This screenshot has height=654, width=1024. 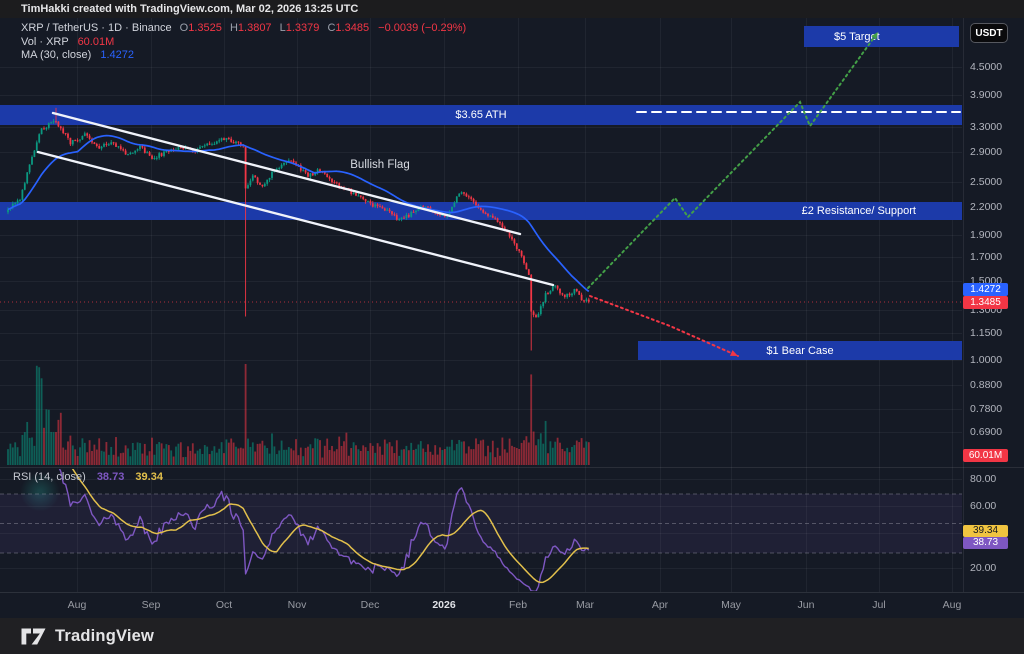 I want to click on price-tick-label: 1.9000, so click(x=986, y=235).